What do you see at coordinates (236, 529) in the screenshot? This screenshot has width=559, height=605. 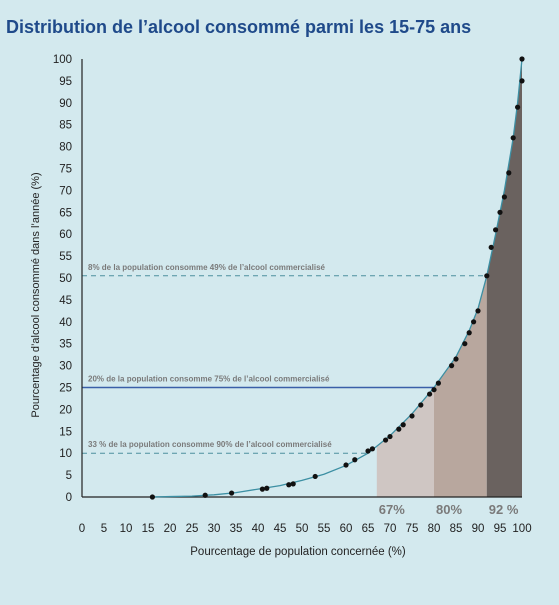 I see `x-tick-label: 35` at bounding box center [236, 529].